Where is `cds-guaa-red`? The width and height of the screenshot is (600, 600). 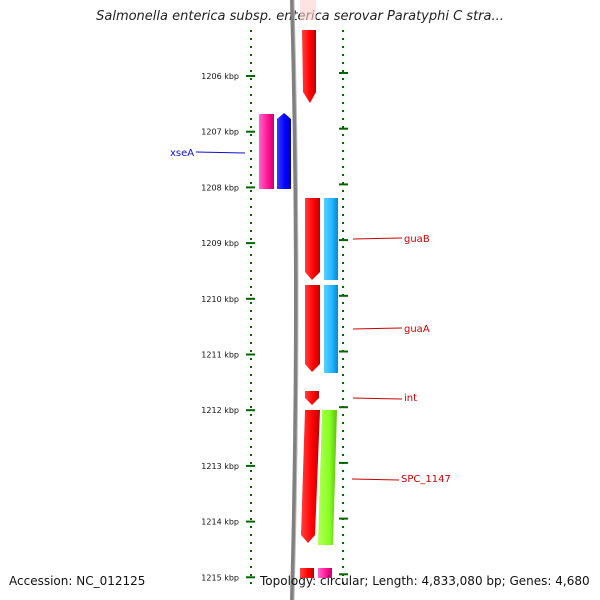
cds-guaa-red is located at coordinates (312, 328).